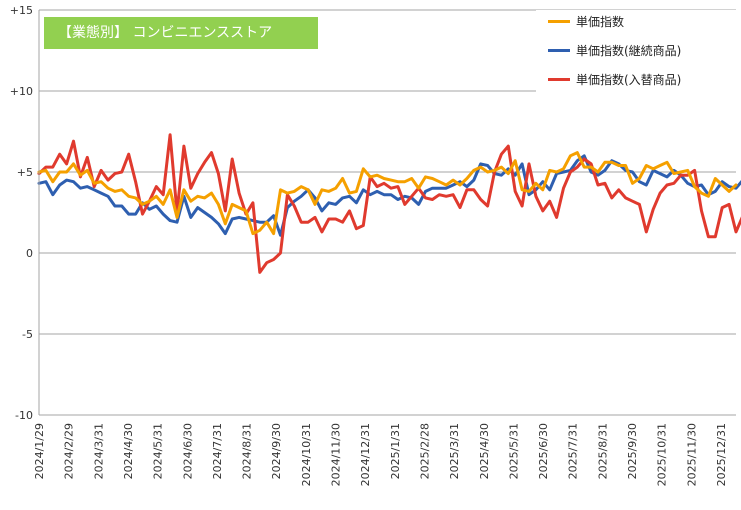 Image resolution: width=741 pixels, height=510 pixels. I want to click on y-tick-label: +10, so click(21, 91).